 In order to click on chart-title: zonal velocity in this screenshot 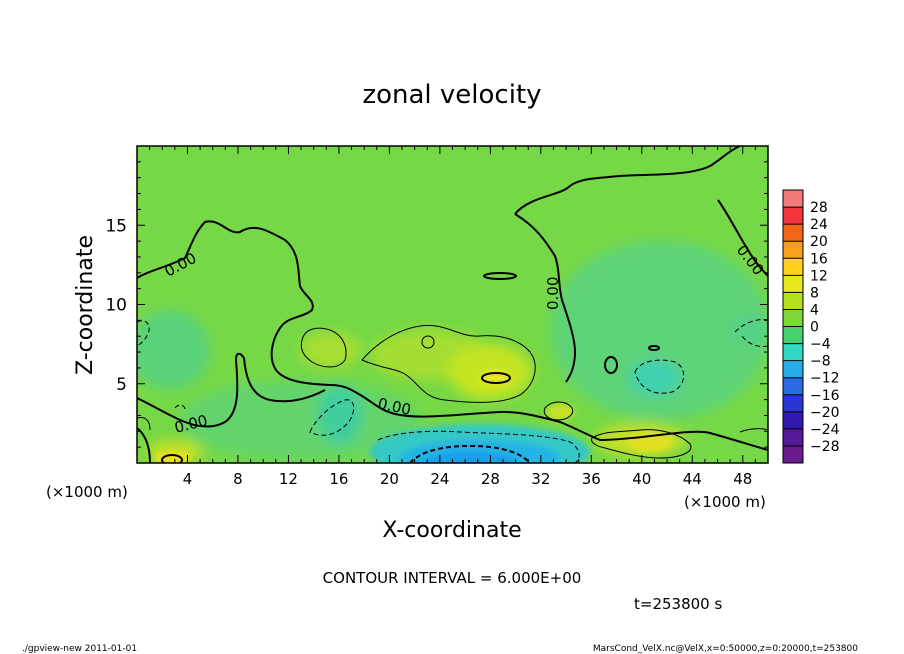, I will do `click(451, 95)`.